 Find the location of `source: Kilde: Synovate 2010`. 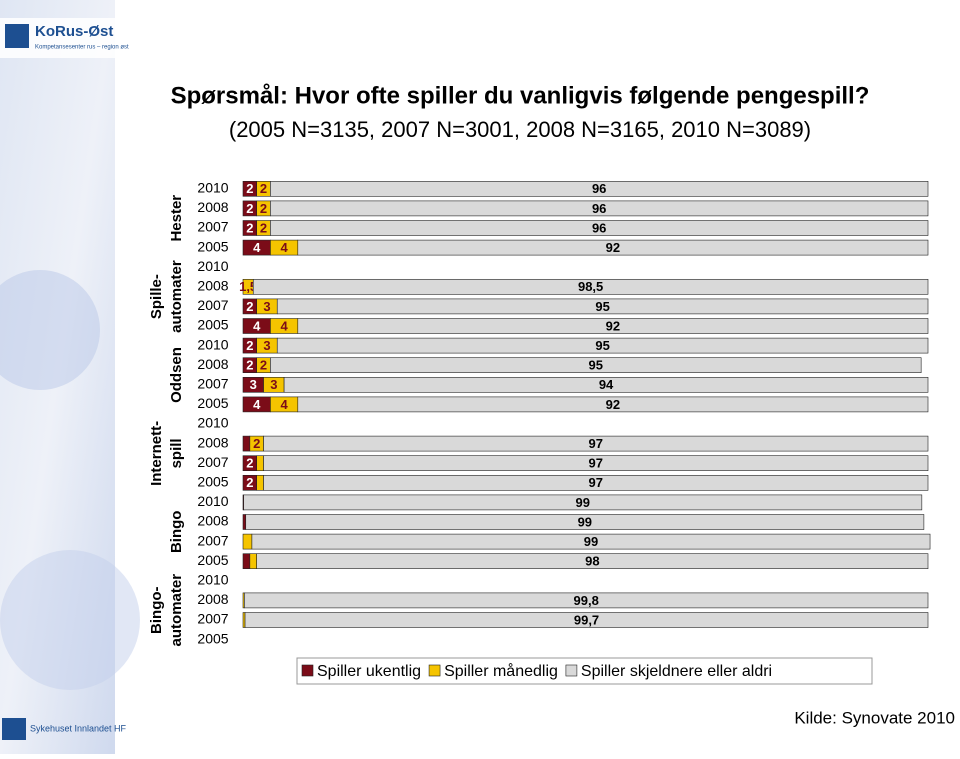

source: Kilde: Synovate 2010 is located at coordinates (874, 717).